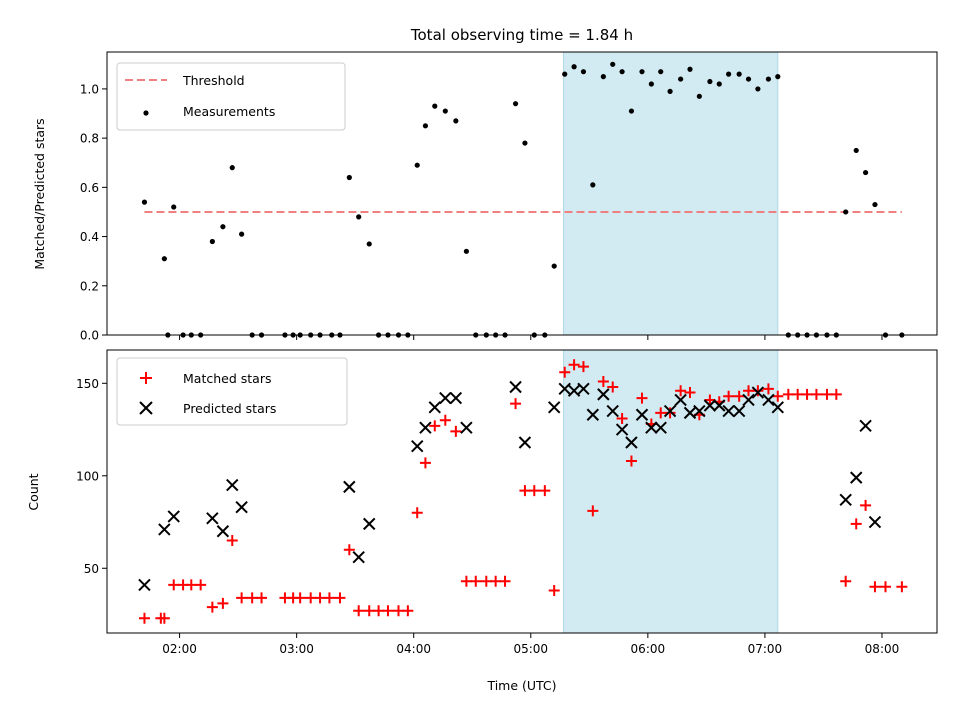 This screenshot has height=720, width=960. Describe the element at coordinates (296, 649) in the screenshot. I see `x-tick-label: 03:00` at that location.